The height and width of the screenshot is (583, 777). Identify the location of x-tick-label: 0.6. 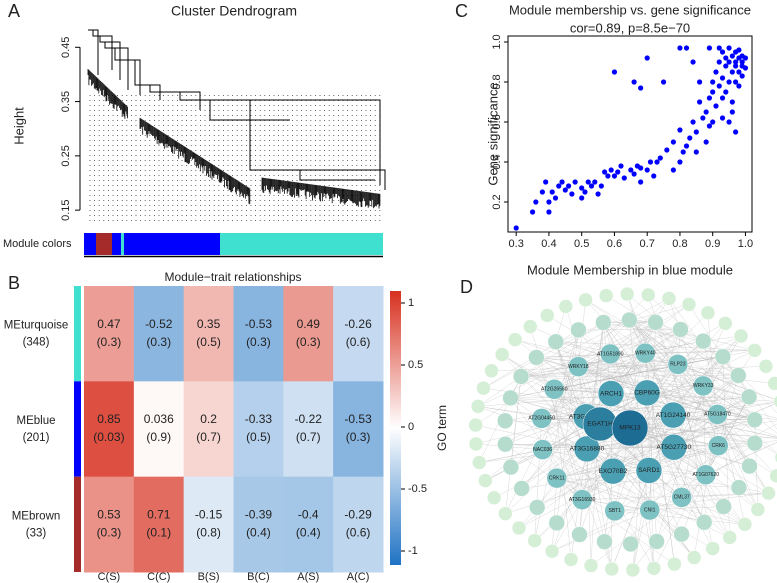
(614, 244).